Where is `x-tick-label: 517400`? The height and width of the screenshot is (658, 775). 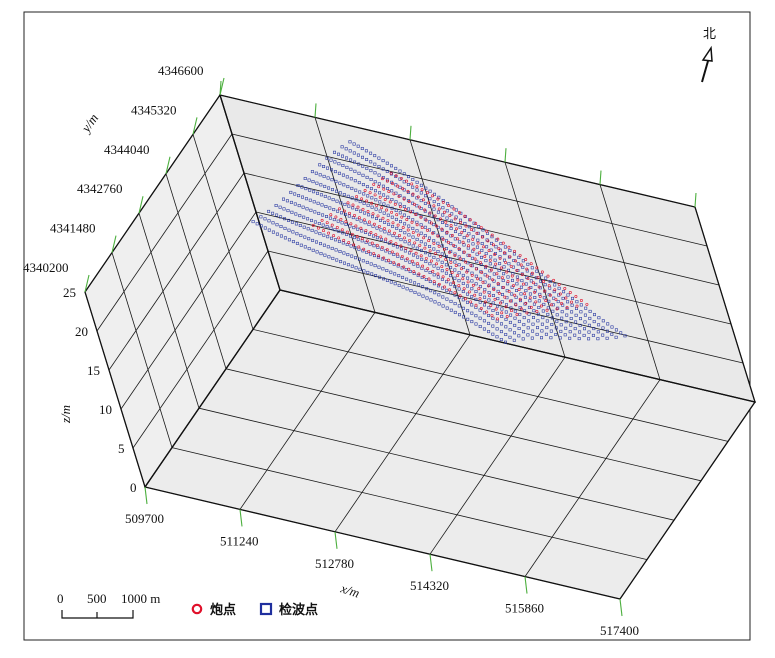 x-tick-label: 517400 is located at coordinates (619, 630).